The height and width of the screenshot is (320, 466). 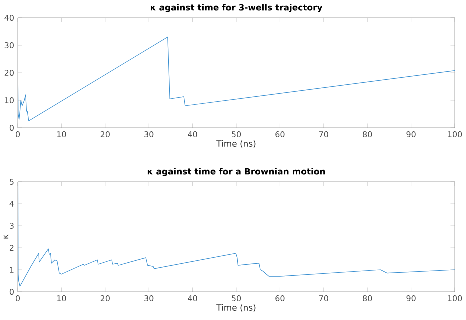 What do you see at coordinates (237, 172) in the screenshot?
I see `chart-title: κ against time for a Brownian motion` at bounding box center [237, 172].